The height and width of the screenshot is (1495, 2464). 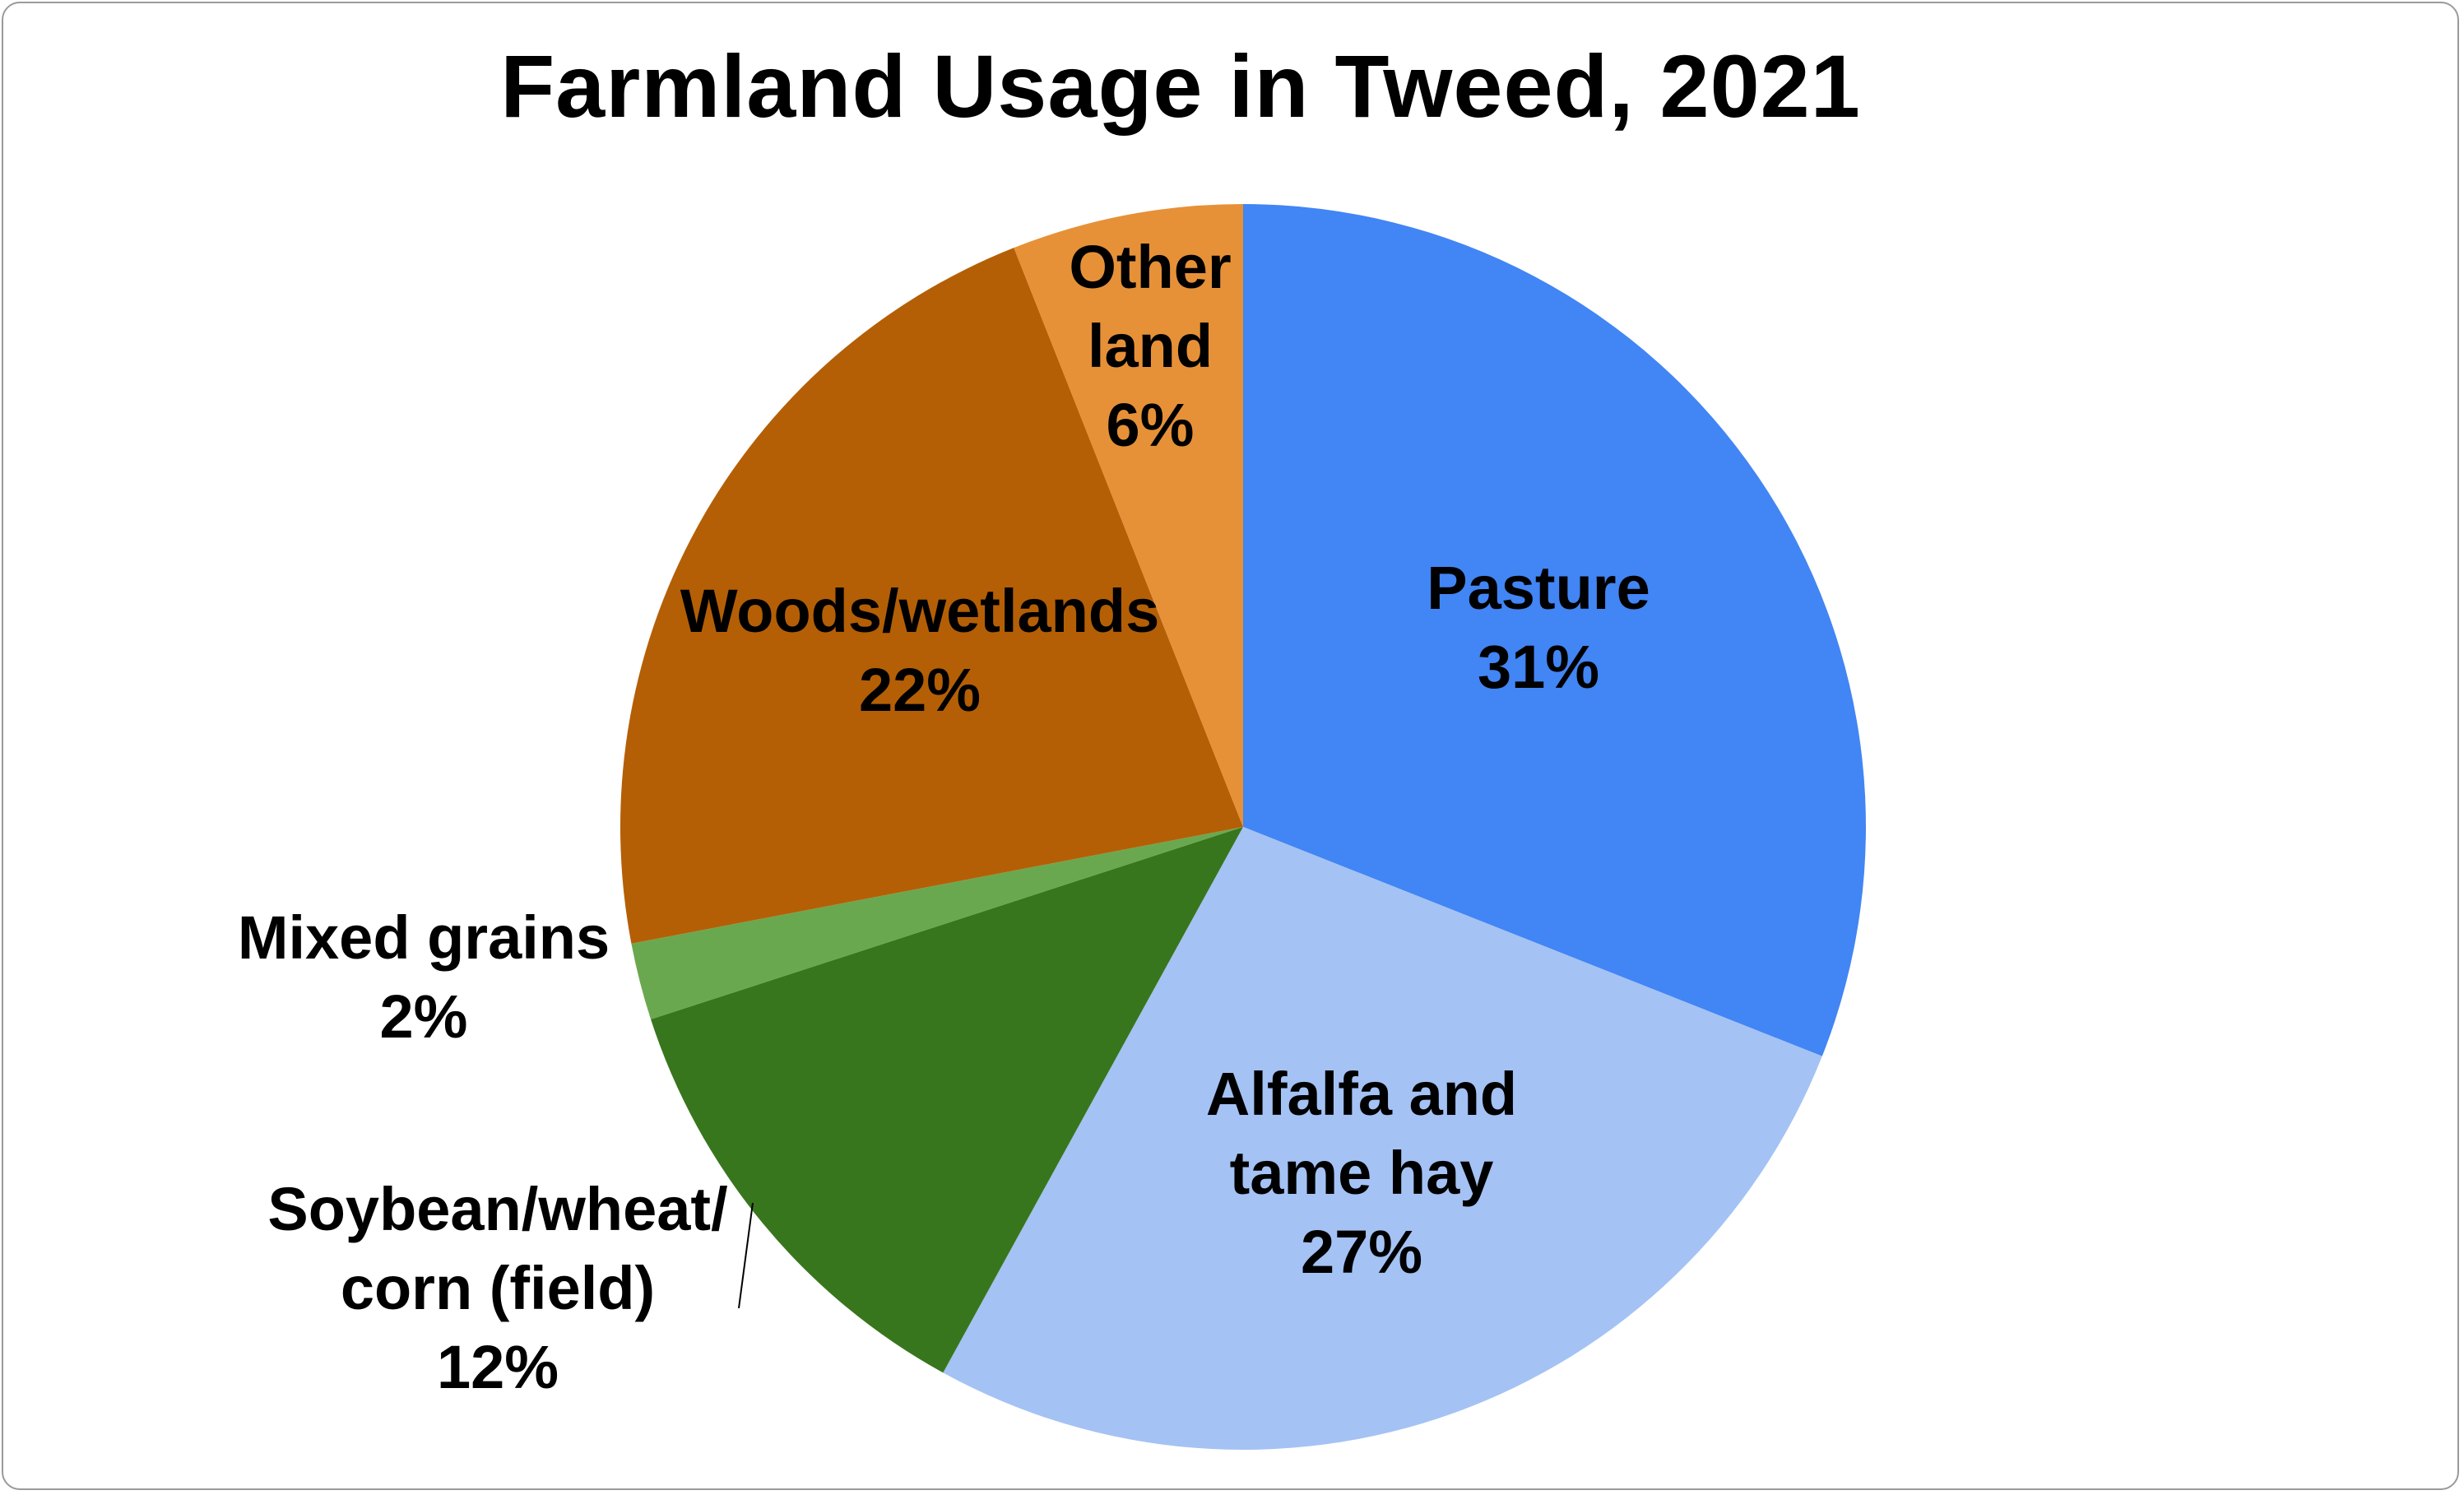 I want to click on pie-slice-pasture, so click(x=1554, y=630).